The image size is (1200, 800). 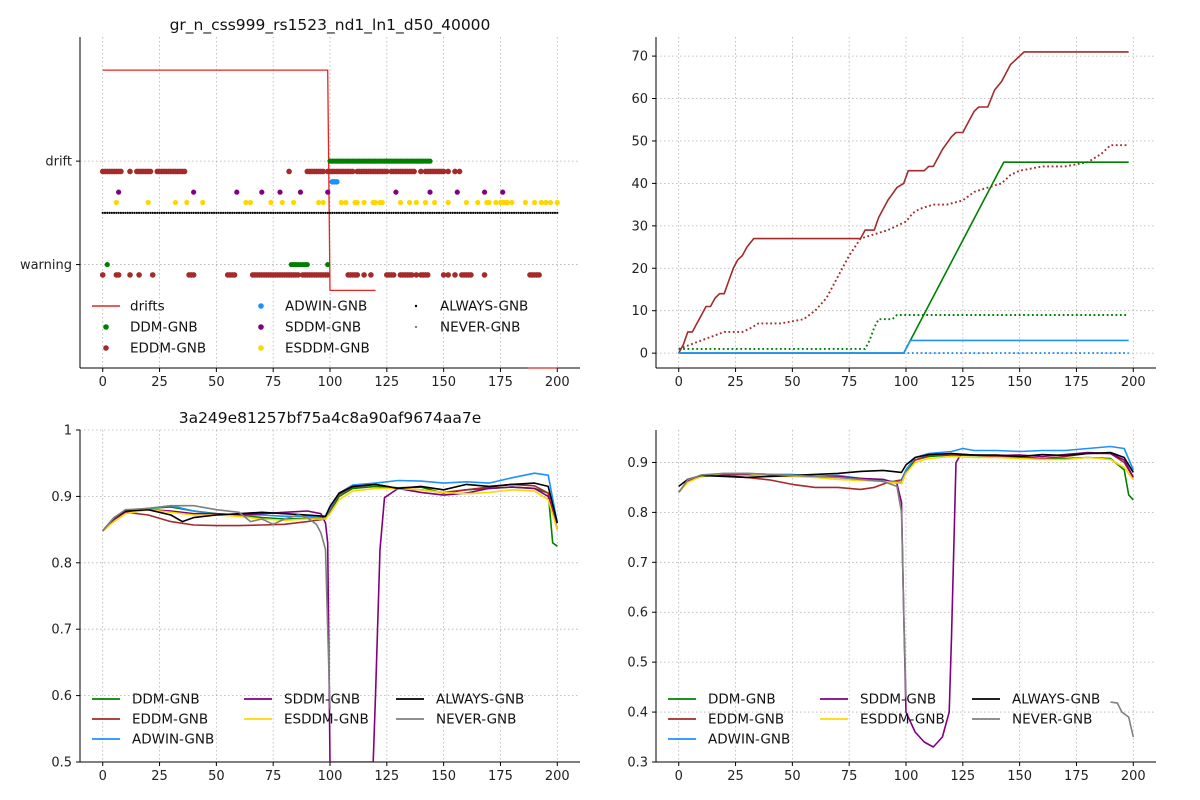 I want to click on chart-3-legend-label-eddm-gnb: EDDM-GNB, so click(x=746, y=720).